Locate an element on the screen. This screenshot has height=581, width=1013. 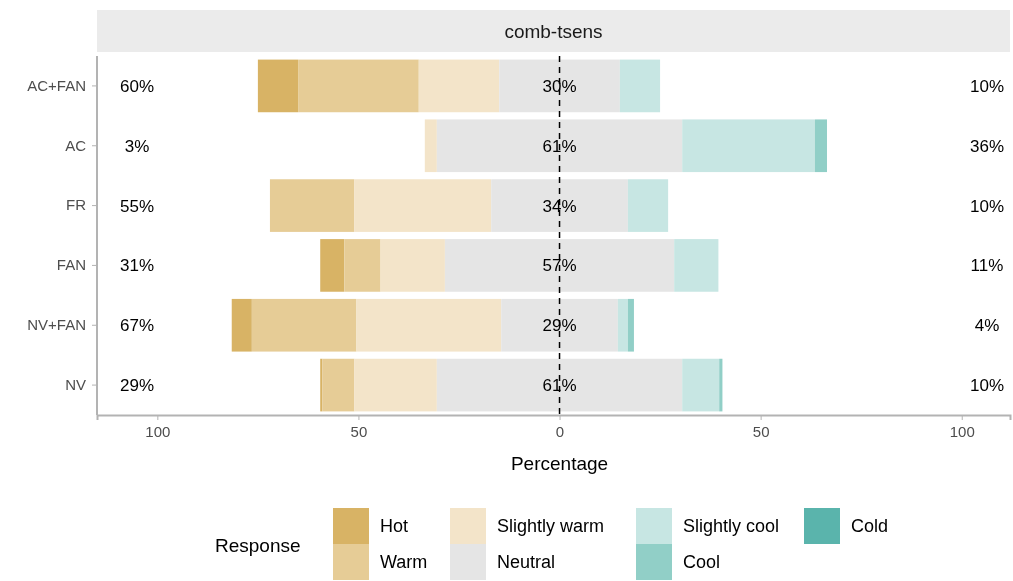
annotation: 34% is located at coordinates (559, 206).